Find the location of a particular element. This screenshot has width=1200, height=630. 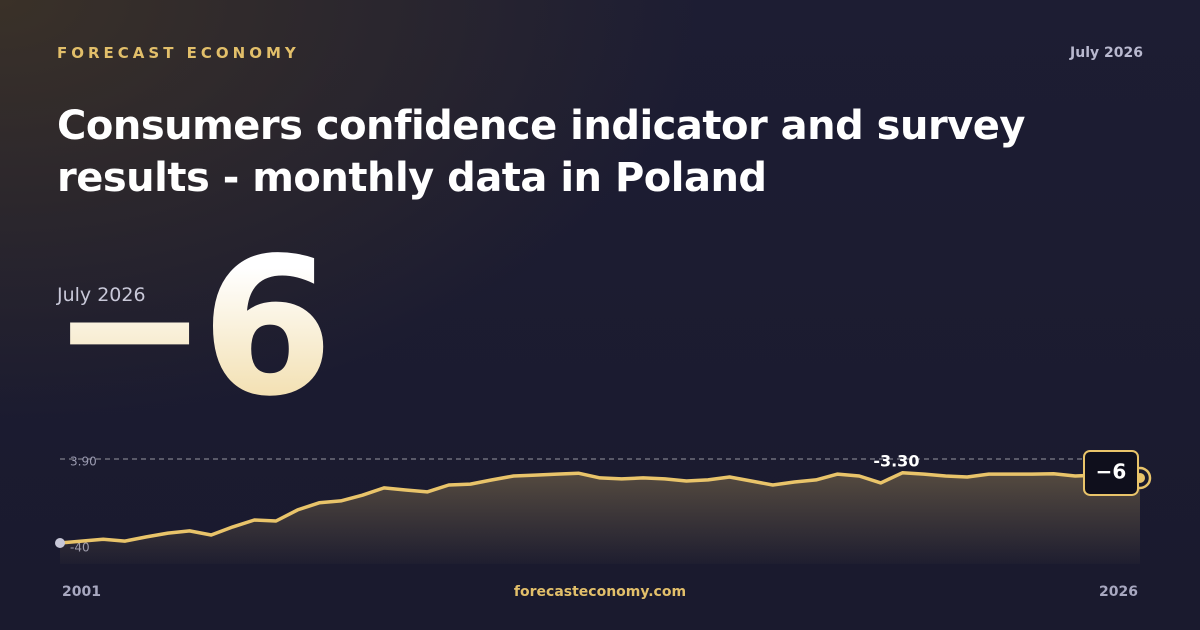

line is located at coordinates (600, 508).